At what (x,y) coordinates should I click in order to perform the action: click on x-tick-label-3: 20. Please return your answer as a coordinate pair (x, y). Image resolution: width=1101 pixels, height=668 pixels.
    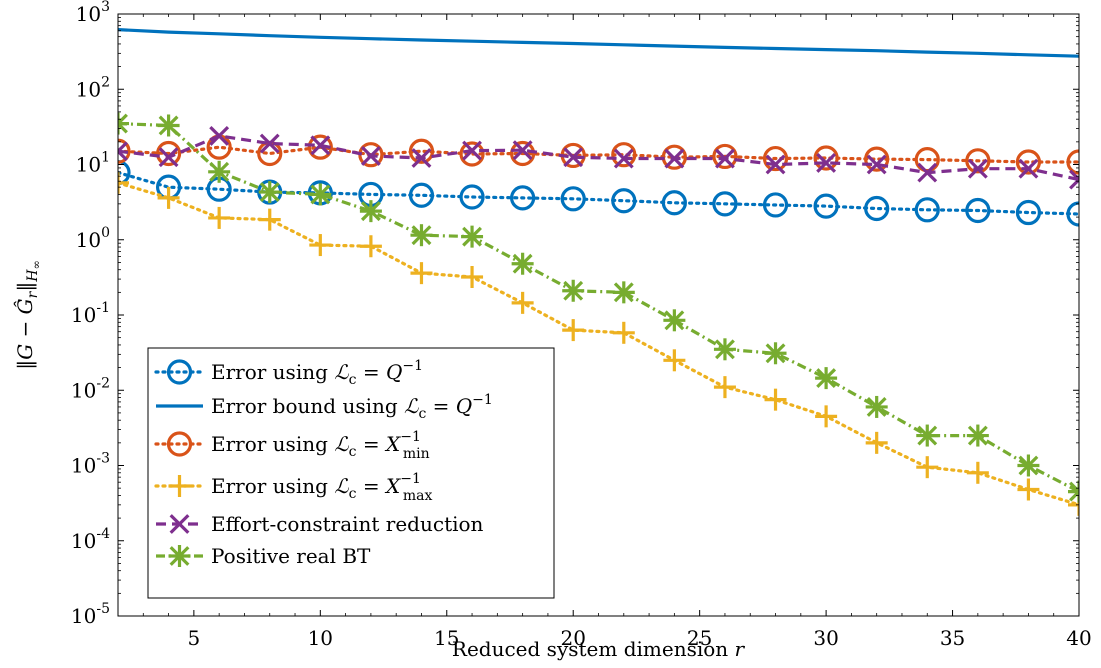
    Looking at the image, I should click on (572, 638).